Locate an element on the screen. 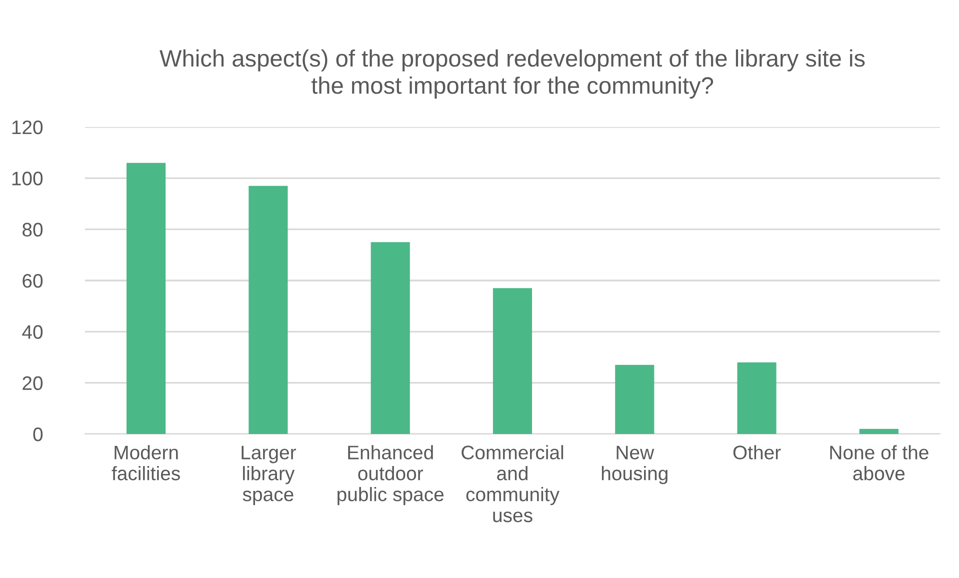 The height and width of the screenshot is (578, 959). y-tick-label: 20 is located at coordinates (32, 383).